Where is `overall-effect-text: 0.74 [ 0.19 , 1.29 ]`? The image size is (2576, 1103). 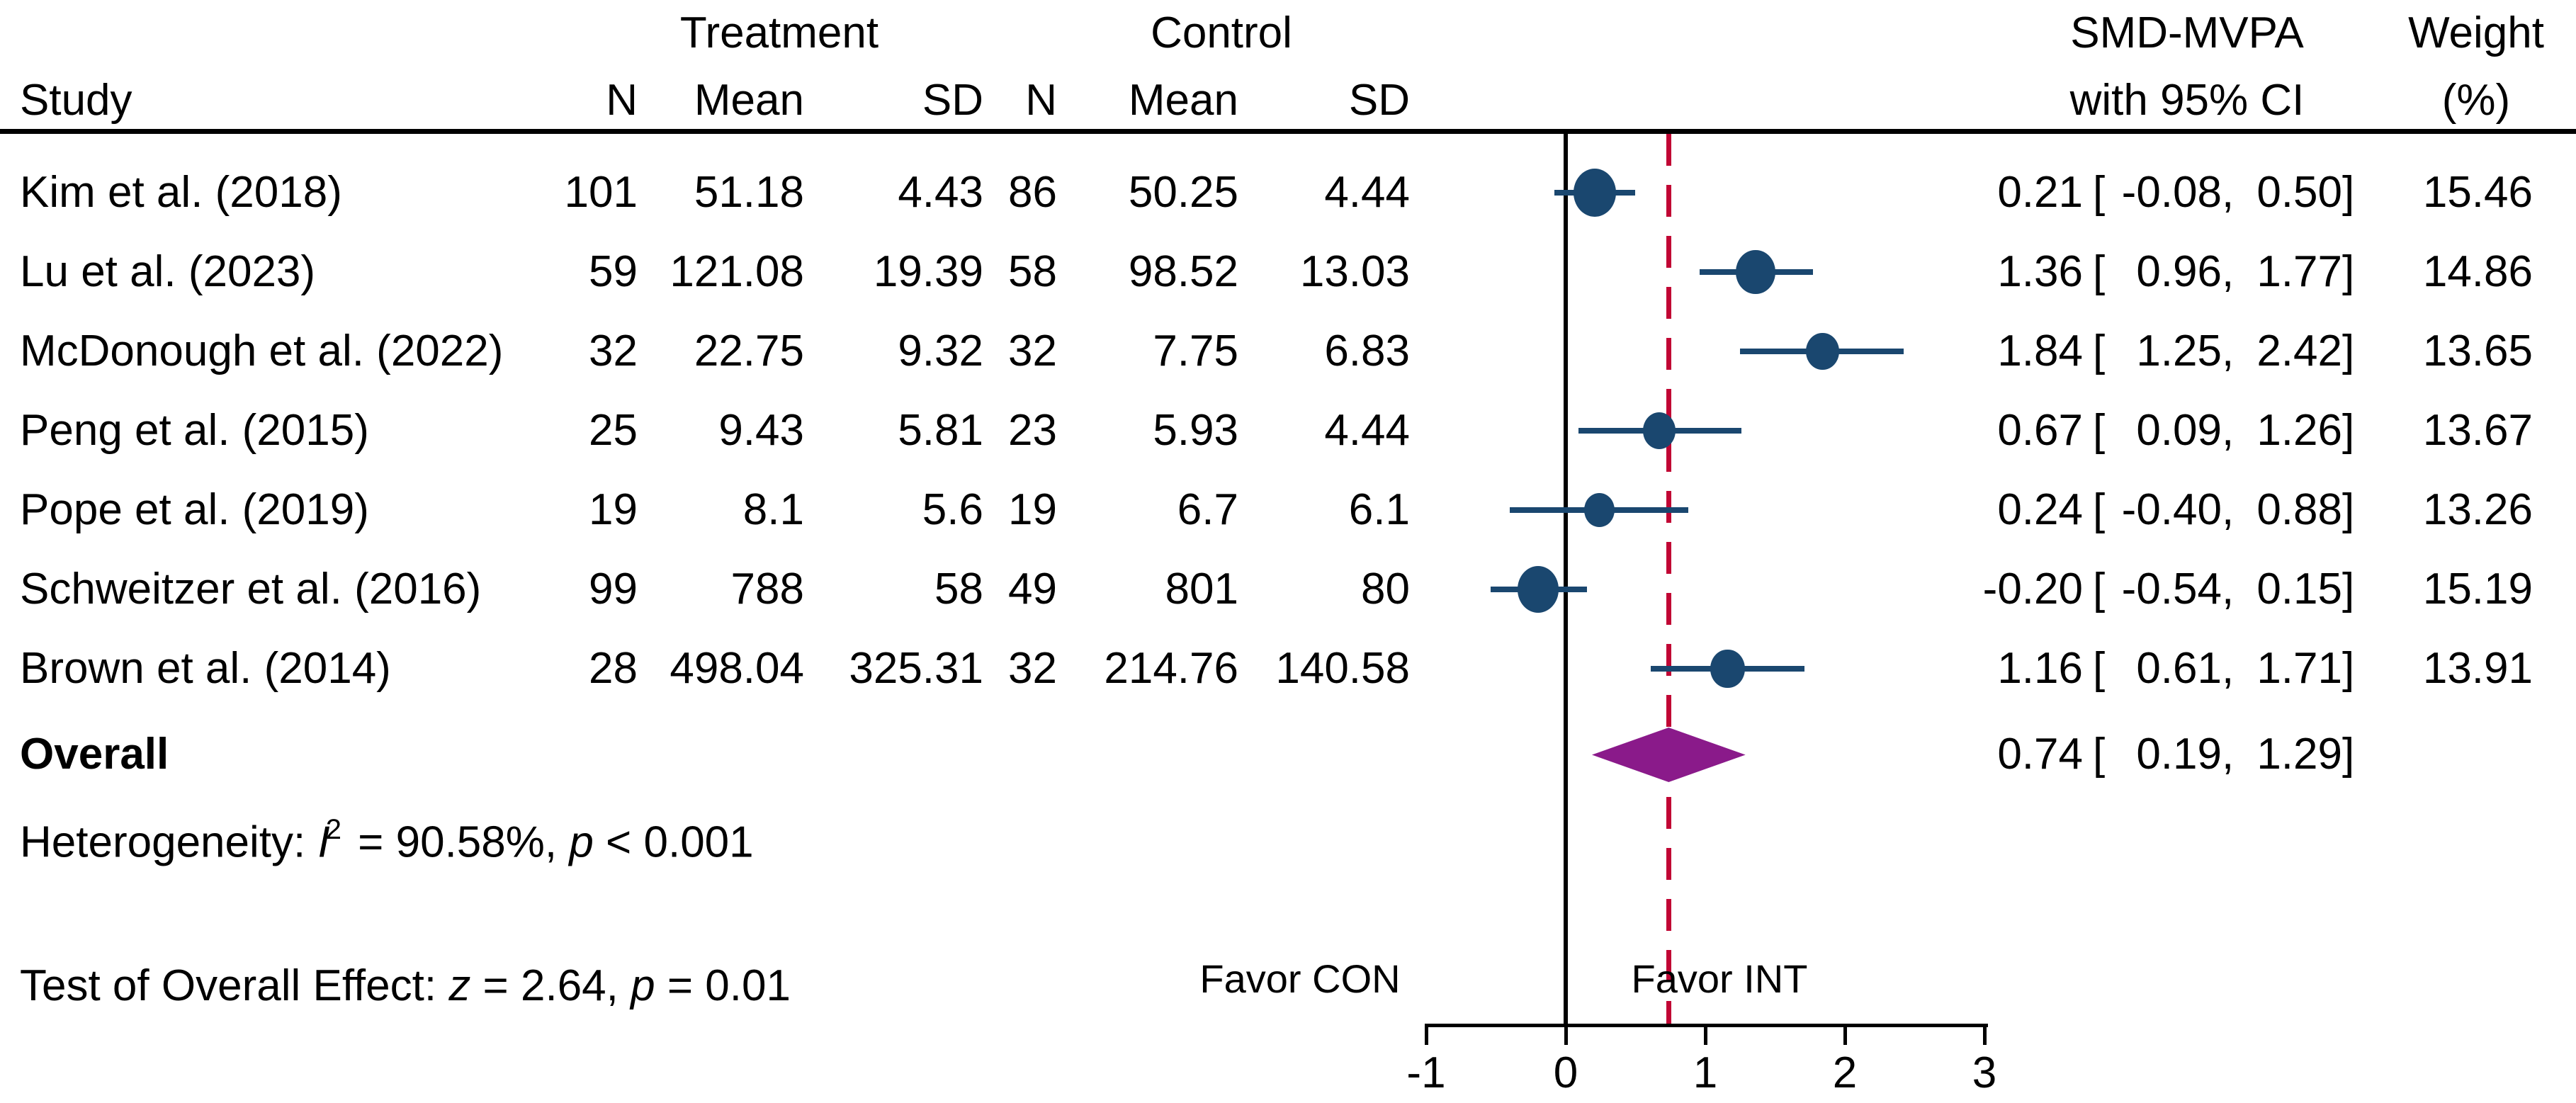
overall-effect-text: 0.74 [ 0.19 , 1.29 ] is located at coordinates (2168, 755).